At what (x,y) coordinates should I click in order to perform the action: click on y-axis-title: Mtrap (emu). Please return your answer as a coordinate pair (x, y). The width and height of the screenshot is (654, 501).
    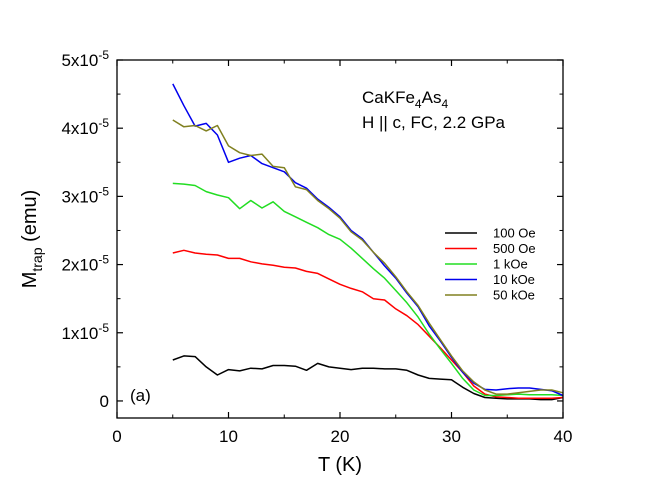
    Looking at the image, I should click on (32, 239).